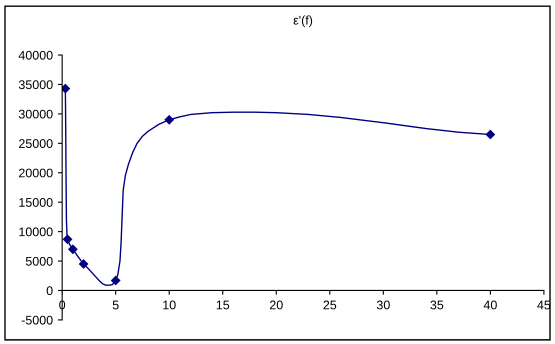 The image size is (555, 344). Describe the element at coordinates (36, 173) in the screenshot. I see `y-tick-label: 20000` at that location.